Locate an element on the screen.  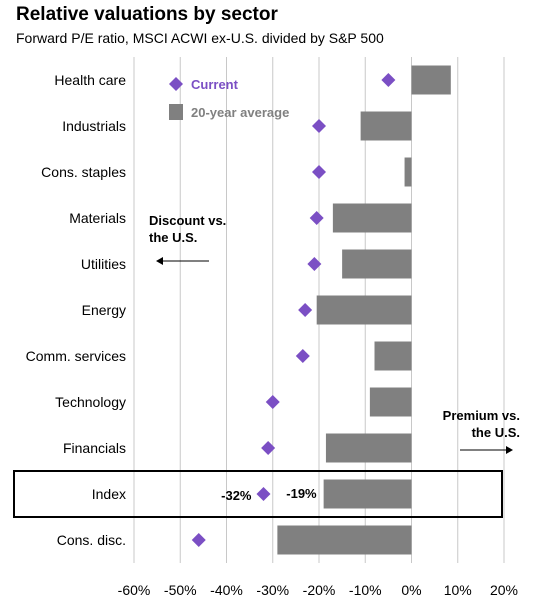
tick-label: -50% is located at coordinates (180, 590).